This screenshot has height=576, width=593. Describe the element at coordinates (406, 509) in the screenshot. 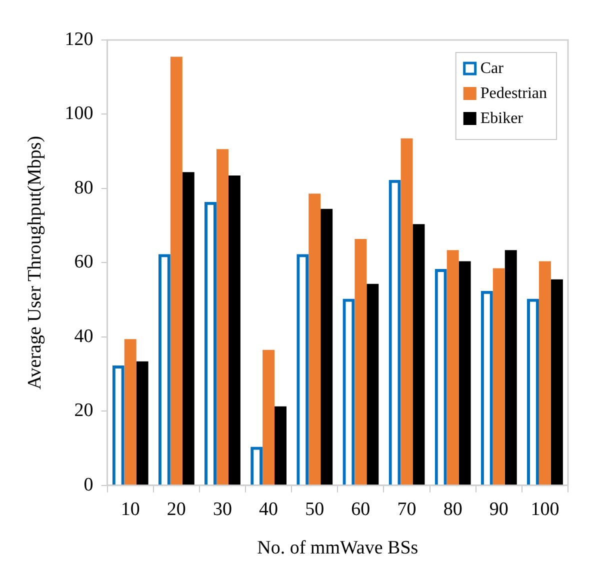

I see `x-tick-label: 70` at that location.